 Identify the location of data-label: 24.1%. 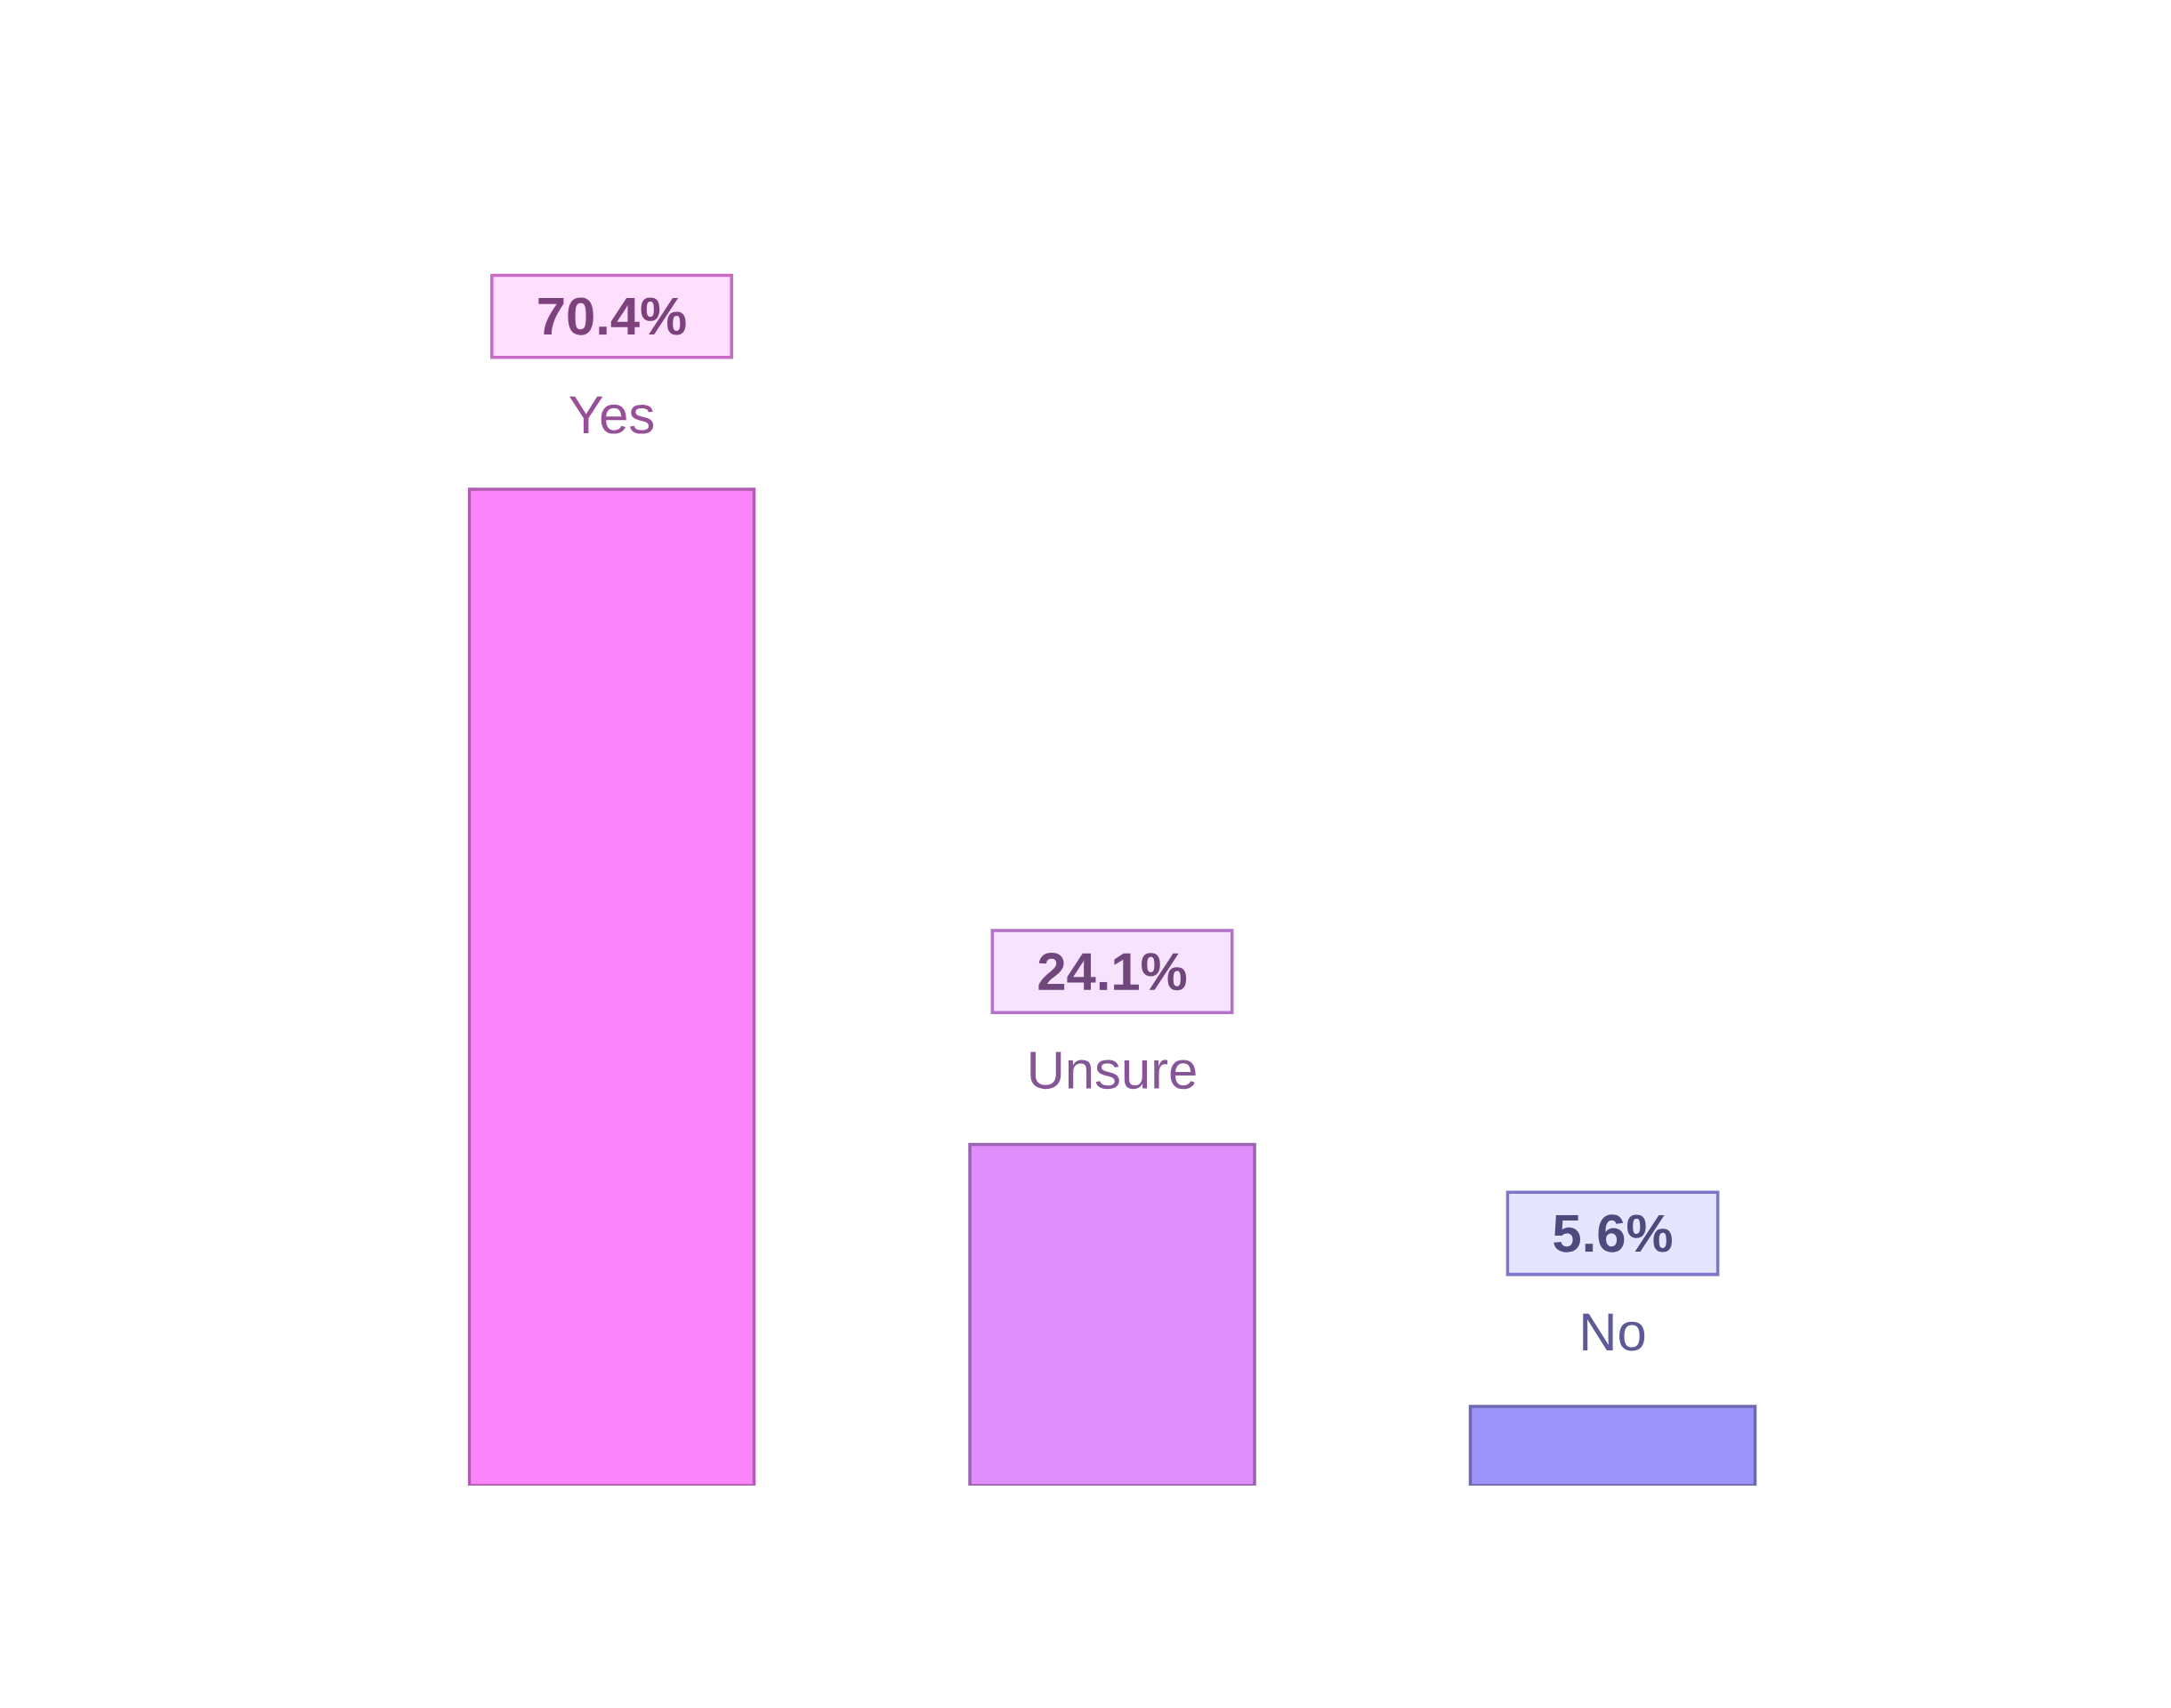
(1112, 972).